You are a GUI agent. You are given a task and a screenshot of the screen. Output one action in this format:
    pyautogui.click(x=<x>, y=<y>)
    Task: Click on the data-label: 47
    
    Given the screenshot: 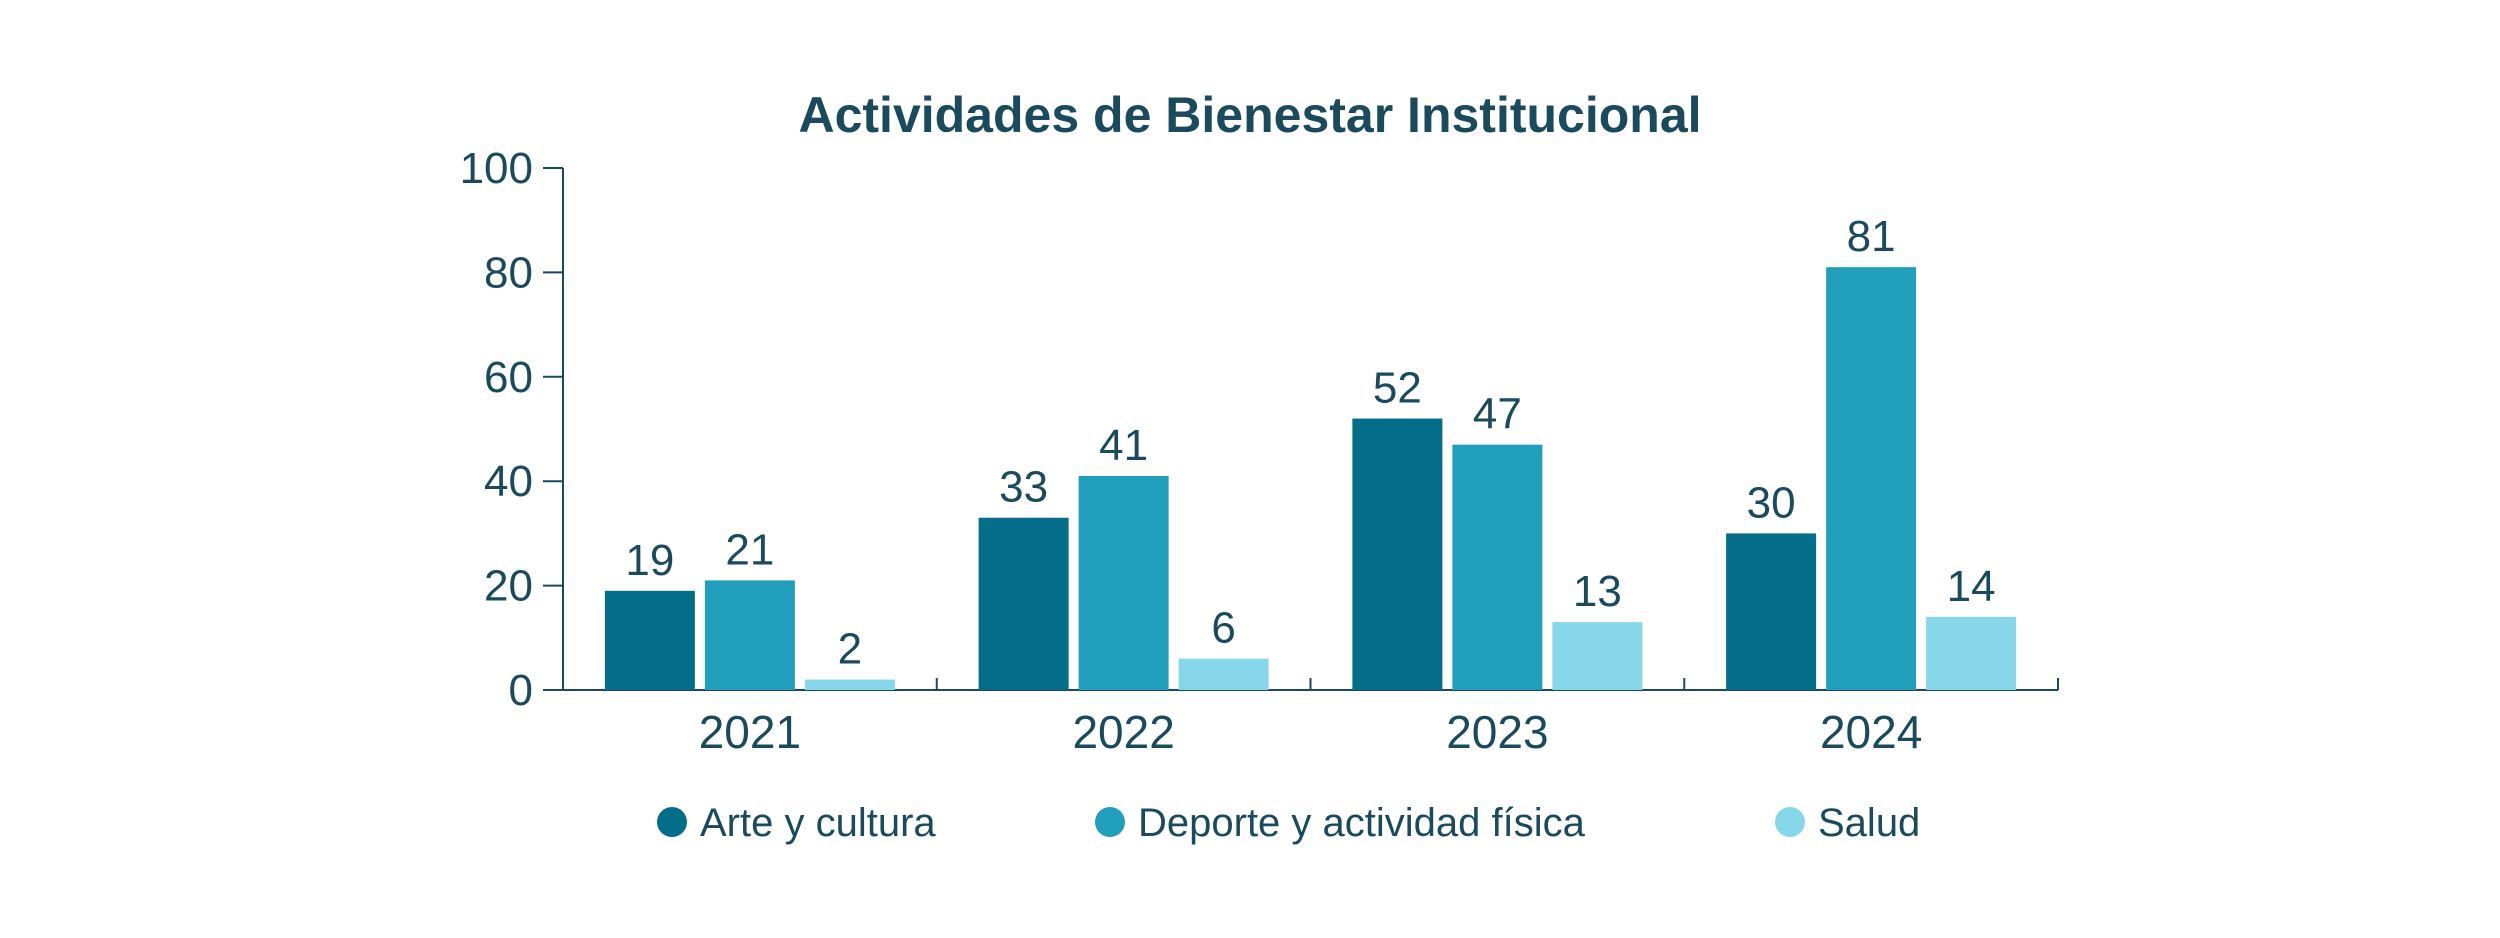 What is the action you would take?
    pyautogui.click(x=1497, y=414)
    